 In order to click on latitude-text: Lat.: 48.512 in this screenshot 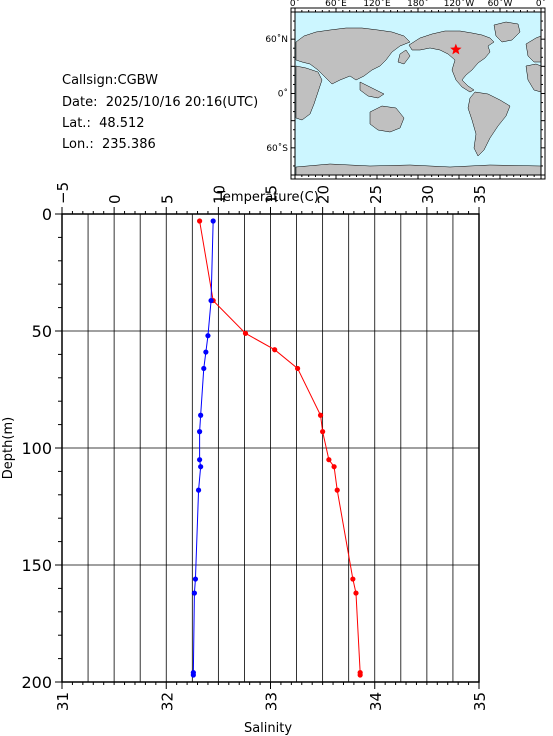, I will do `click(103, 123)`.